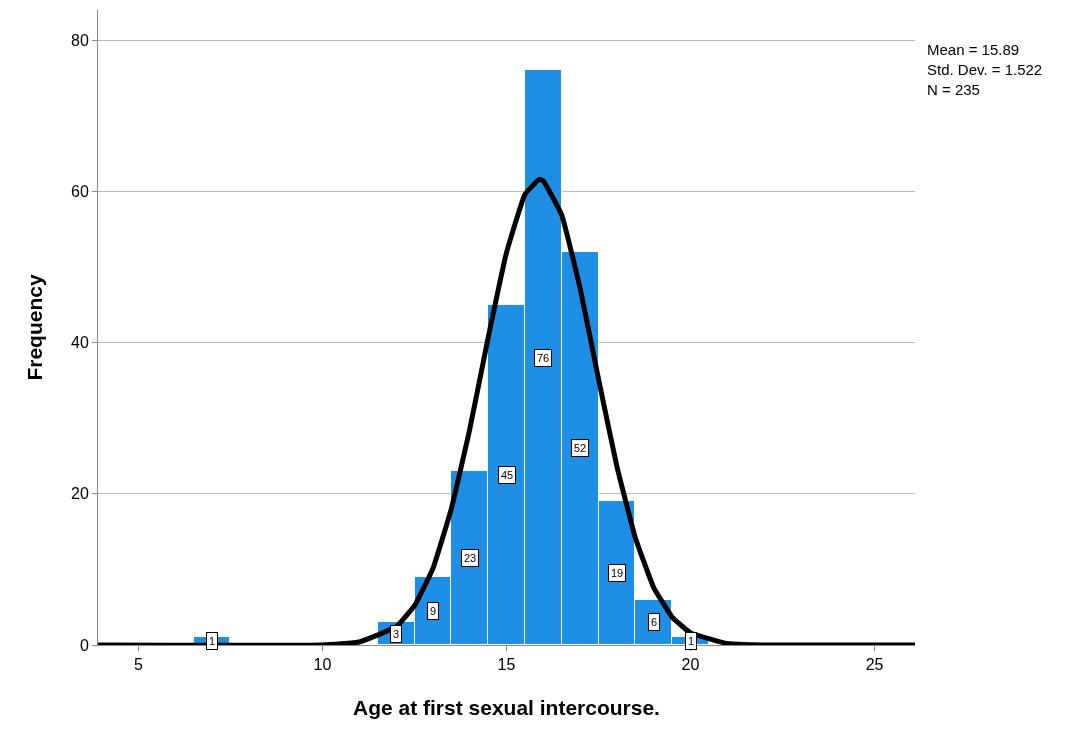 The image size is (1087, 740). I want to click on y-tick-label: 0, so click(84, 645).